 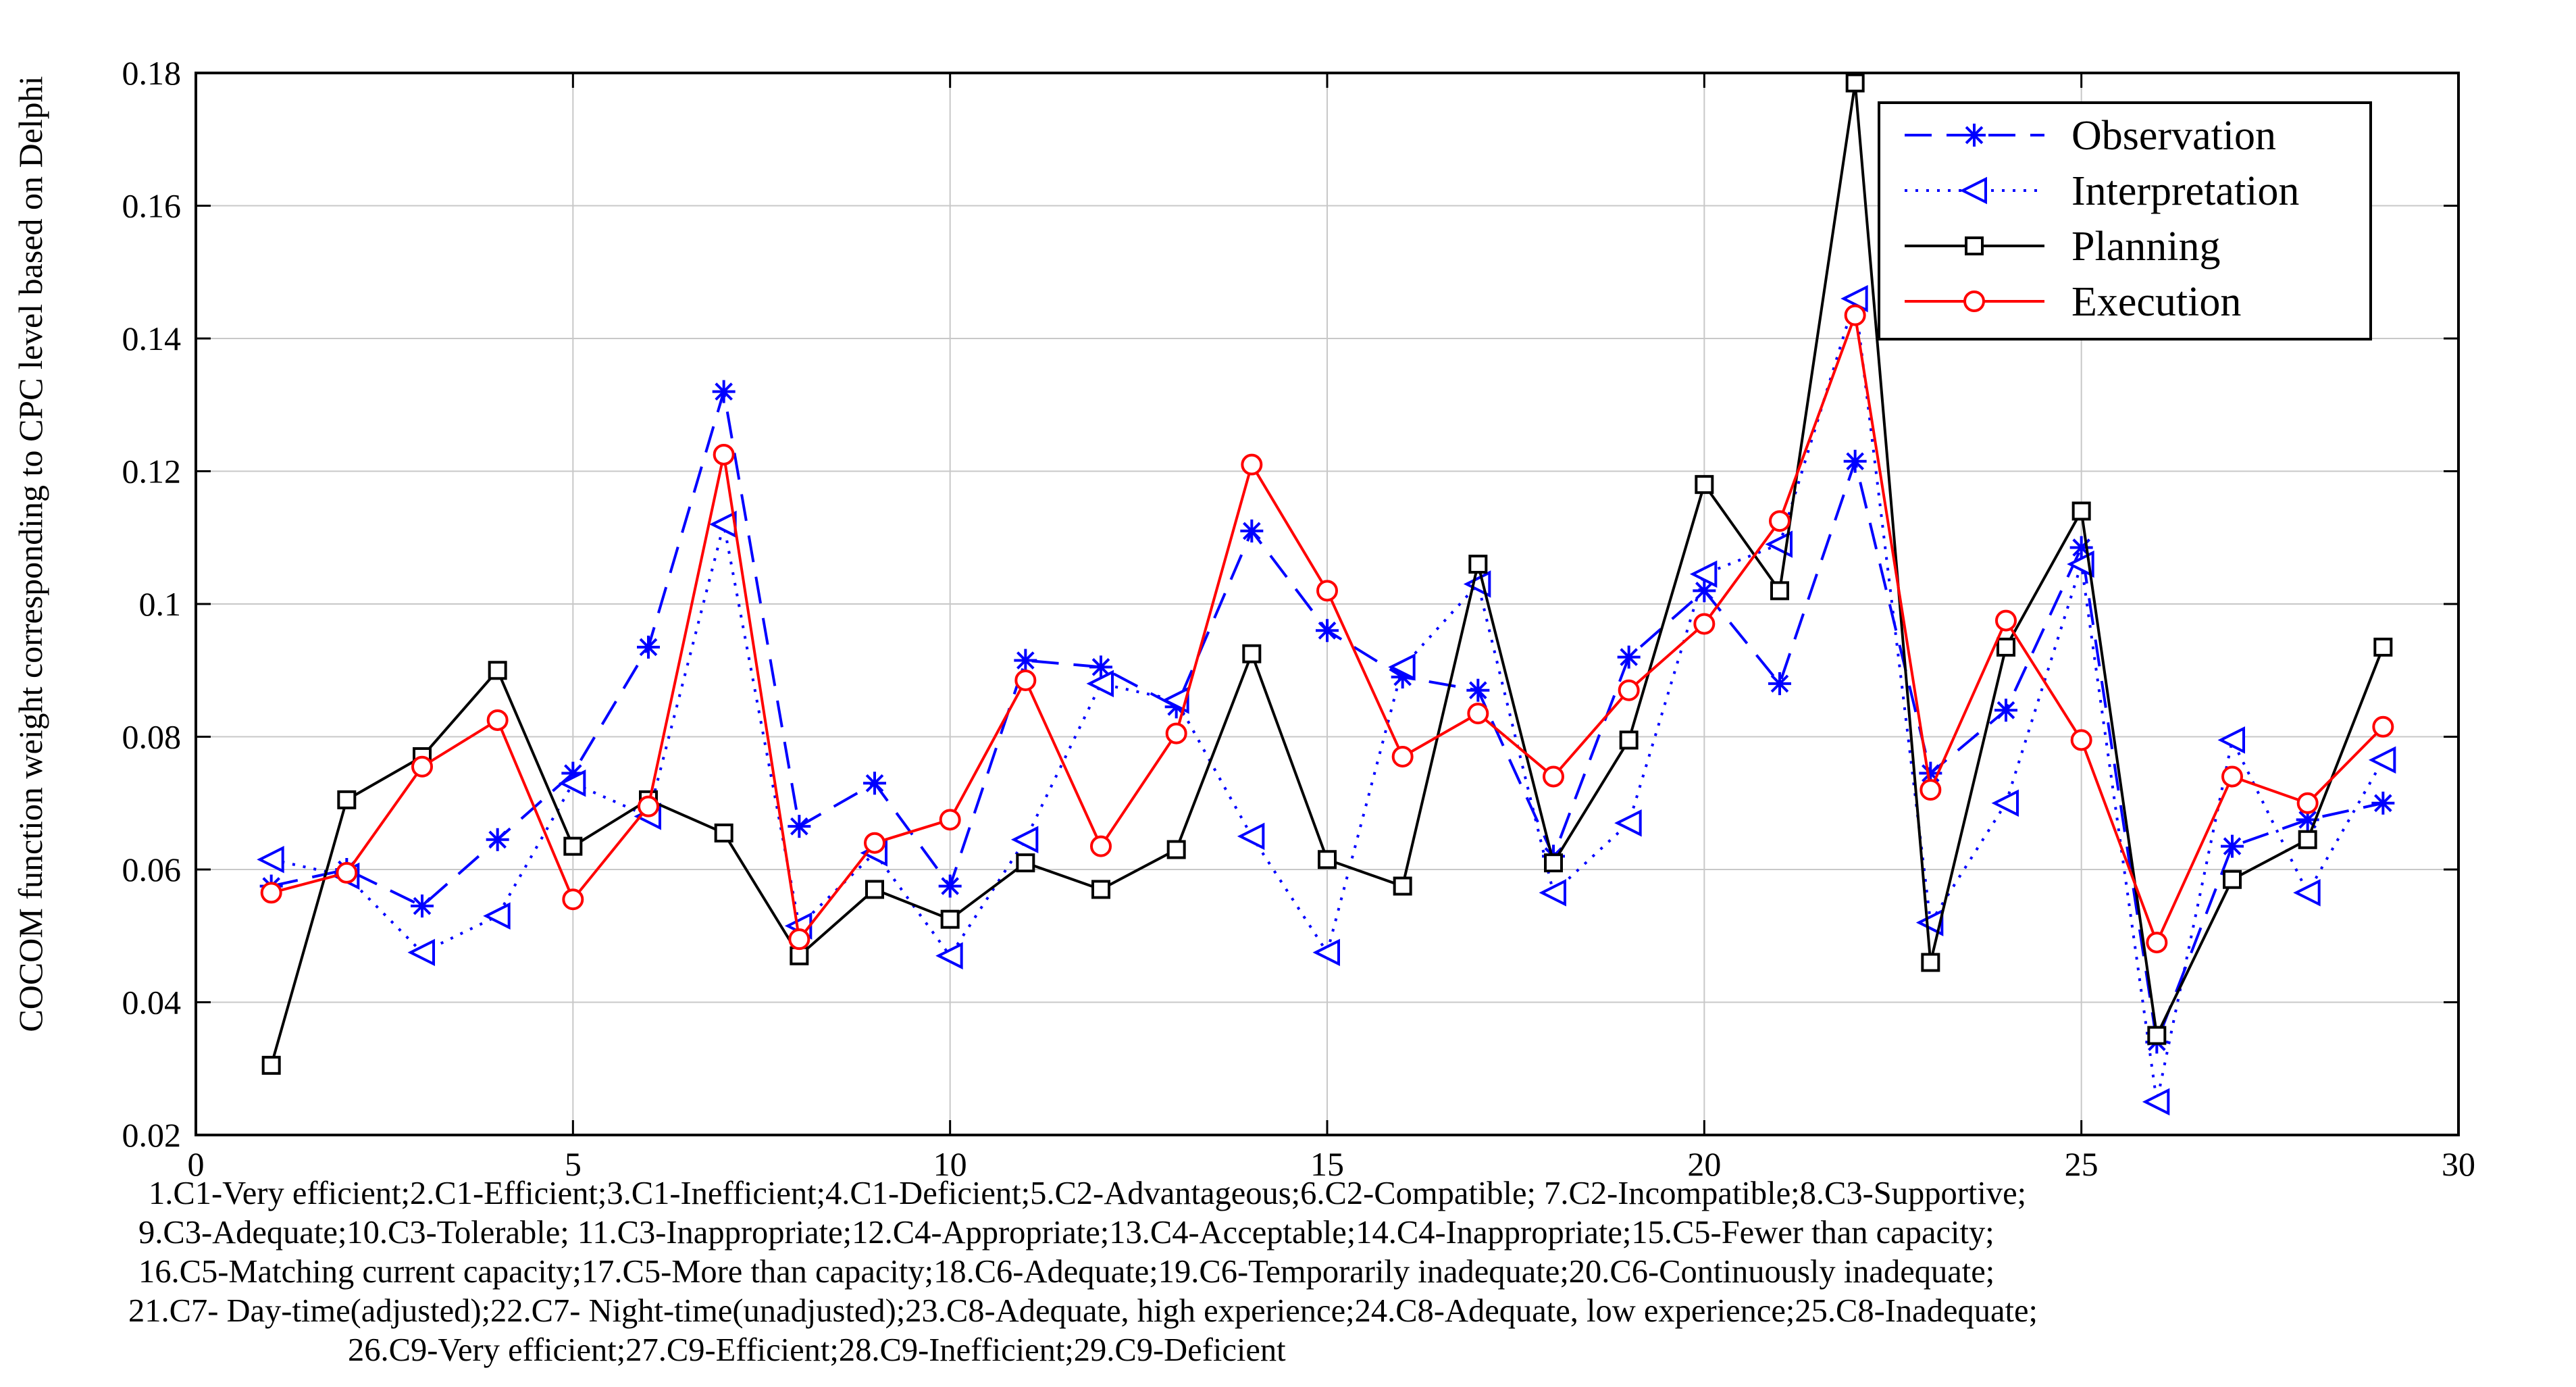 I want to click on x-tick-label: 30, so click(x=2458, y=1164).